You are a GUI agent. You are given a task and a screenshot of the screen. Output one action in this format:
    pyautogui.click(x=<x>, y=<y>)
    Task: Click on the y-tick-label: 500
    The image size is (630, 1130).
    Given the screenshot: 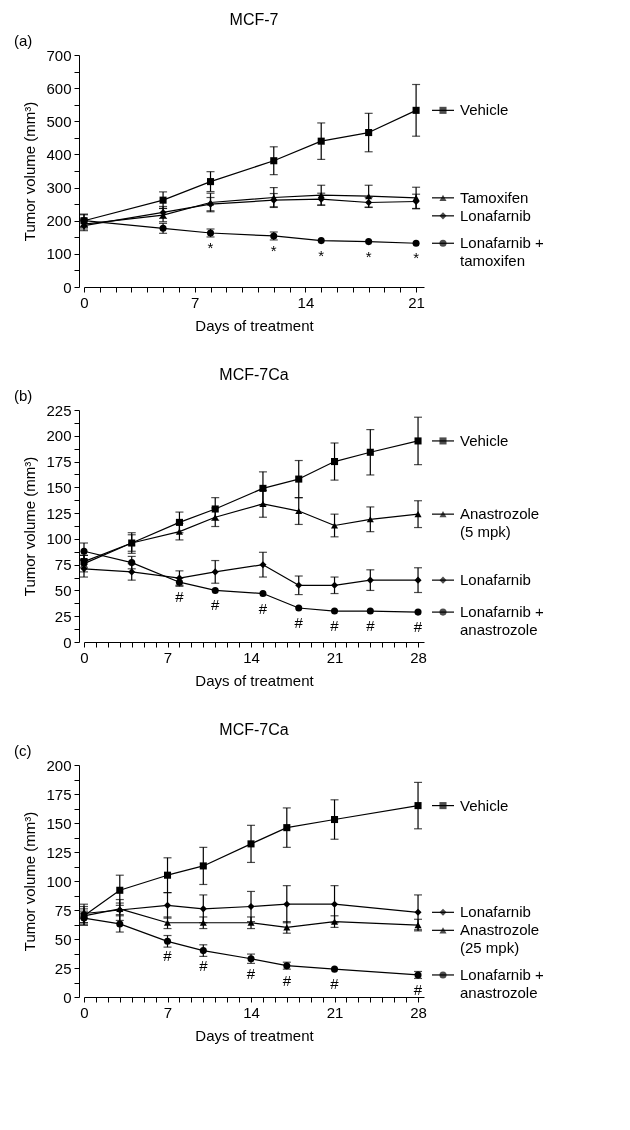 What is the action you would take?
    pyautogui.click(x=59, y=121)
    